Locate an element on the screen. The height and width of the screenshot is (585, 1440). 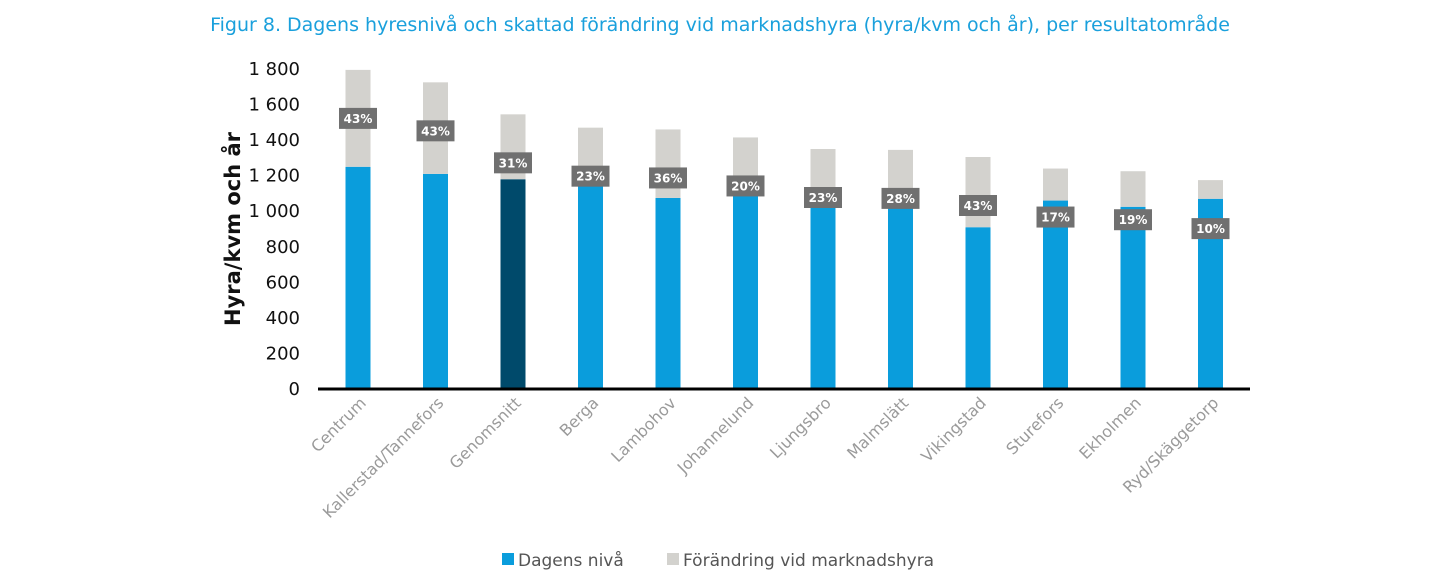
change-label: 10% is located at coordinates (1210, 229).